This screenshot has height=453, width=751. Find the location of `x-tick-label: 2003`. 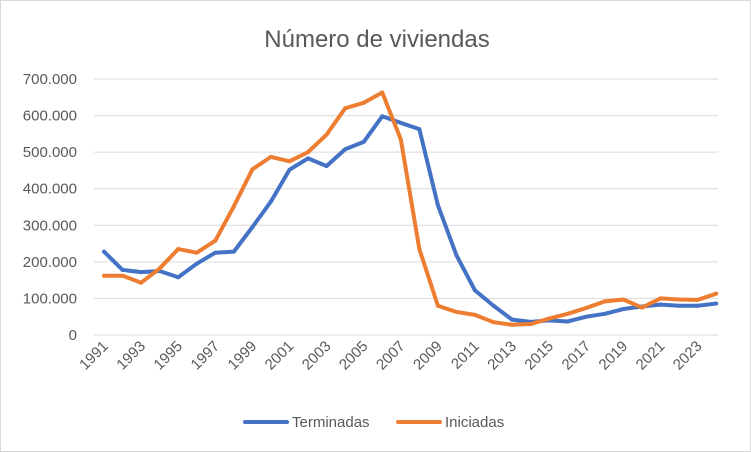

x-tick-label: 2003 is located at coordinates (317, 356).